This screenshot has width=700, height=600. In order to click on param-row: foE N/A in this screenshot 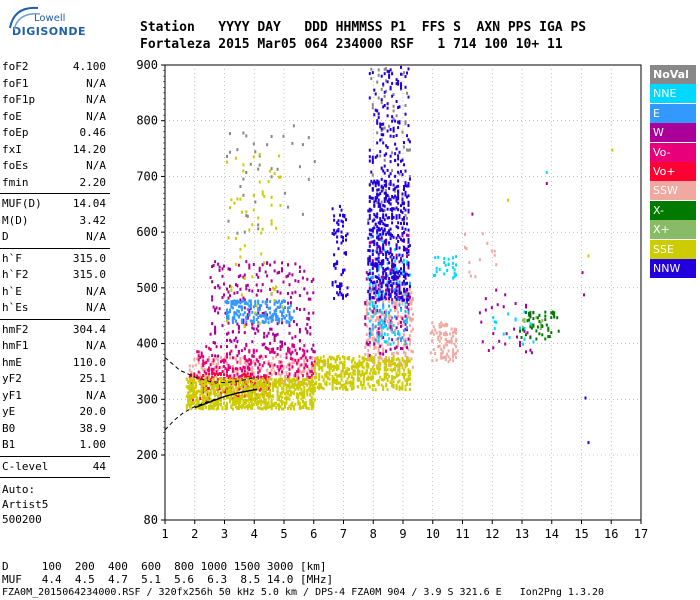, I will do `click(55, 116)`.